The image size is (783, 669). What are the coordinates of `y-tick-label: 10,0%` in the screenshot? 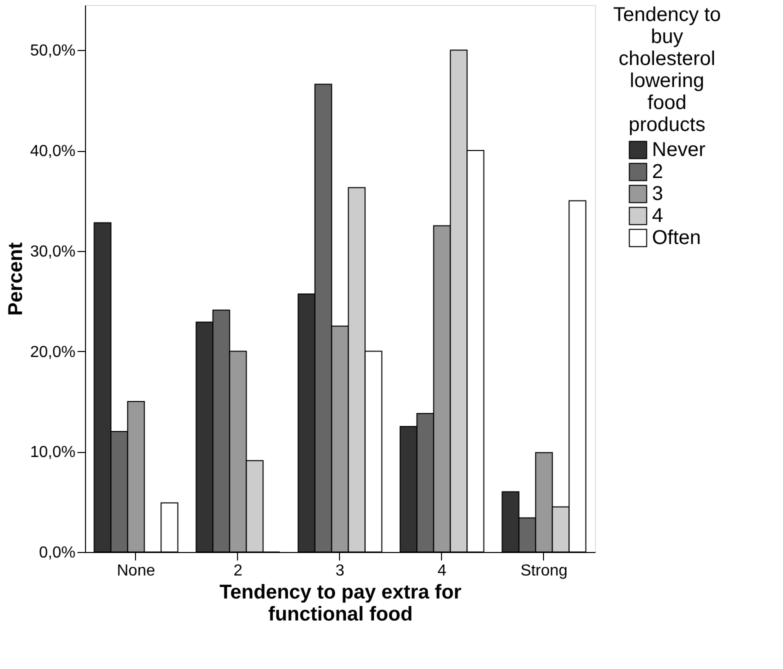 It's located at (53, 453).